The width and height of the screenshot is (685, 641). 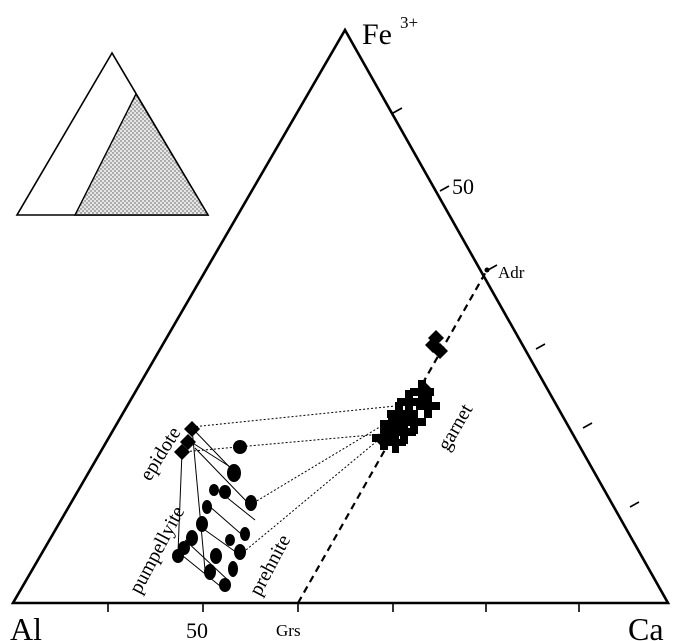 I want to click on garnet-points, so click(x=410, y=391).